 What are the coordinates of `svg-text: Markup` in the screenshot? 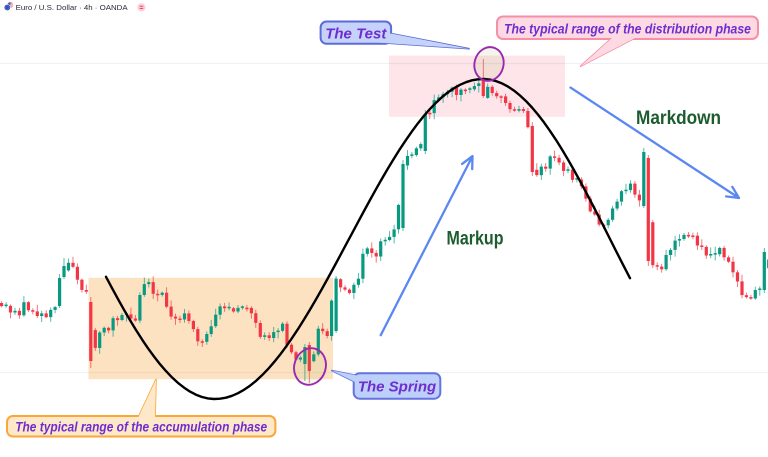 It's located at (475, 239).